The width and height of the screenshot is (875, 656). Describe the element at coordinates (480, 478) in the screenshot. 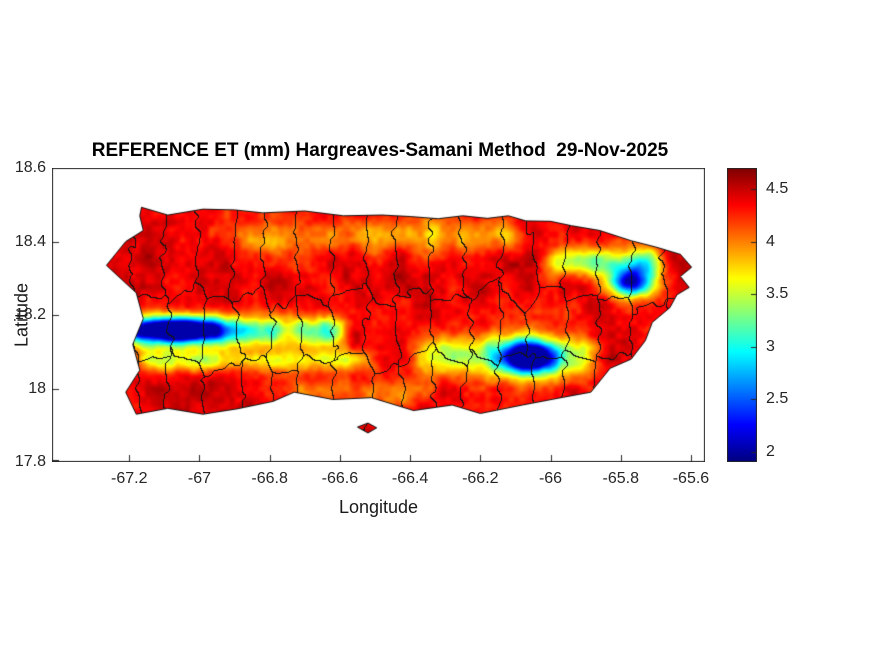

I see `x-tick-label: -66.2` at that location.